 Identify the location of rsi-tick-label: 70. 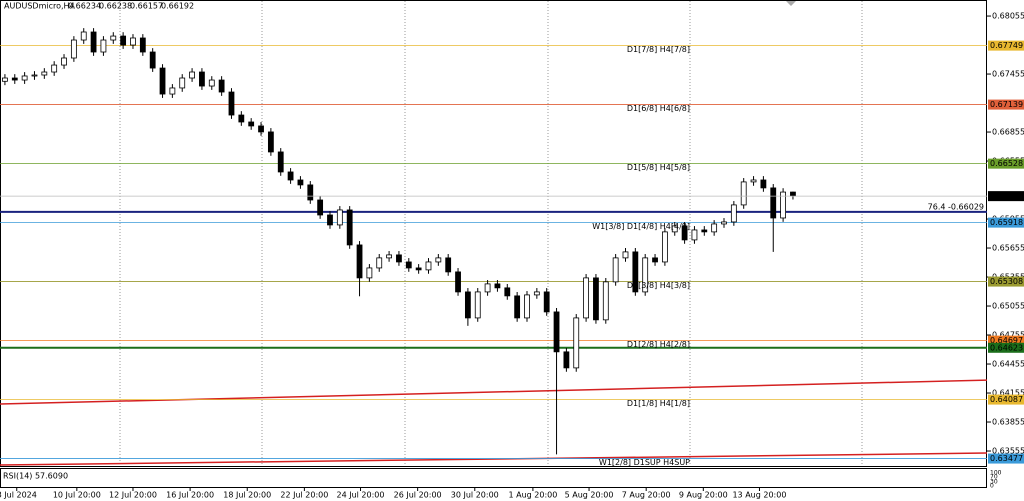
(994, 476).